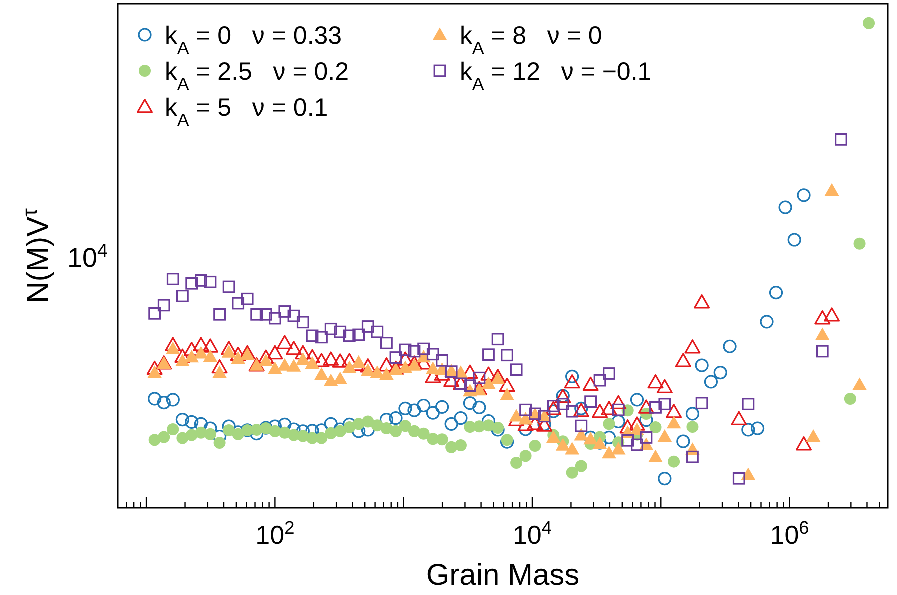 The height and width of the screenshot is (595, 897). What do you see at coordinates (87, 256) in the screenshot?
I see `text: 10$^{4}$` at bounding box center [87, 256].